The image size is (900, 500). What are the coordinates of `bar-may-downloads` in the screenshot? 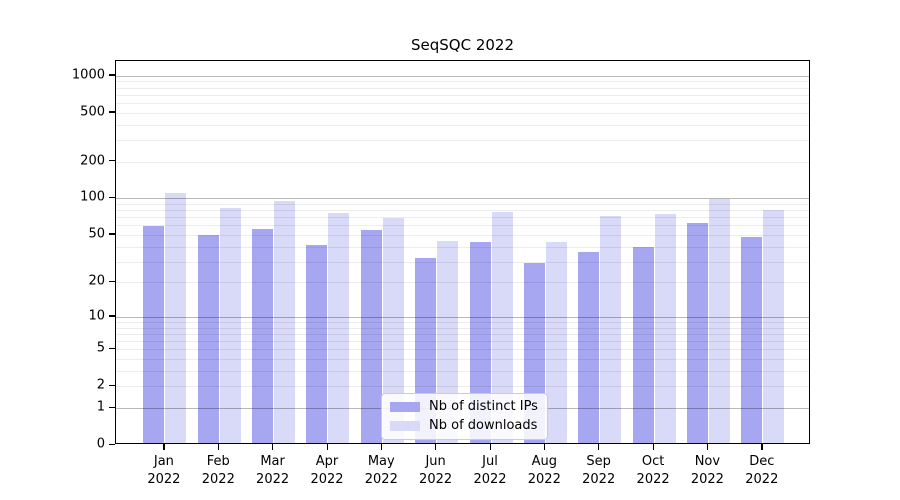 It's located at (393, 330).